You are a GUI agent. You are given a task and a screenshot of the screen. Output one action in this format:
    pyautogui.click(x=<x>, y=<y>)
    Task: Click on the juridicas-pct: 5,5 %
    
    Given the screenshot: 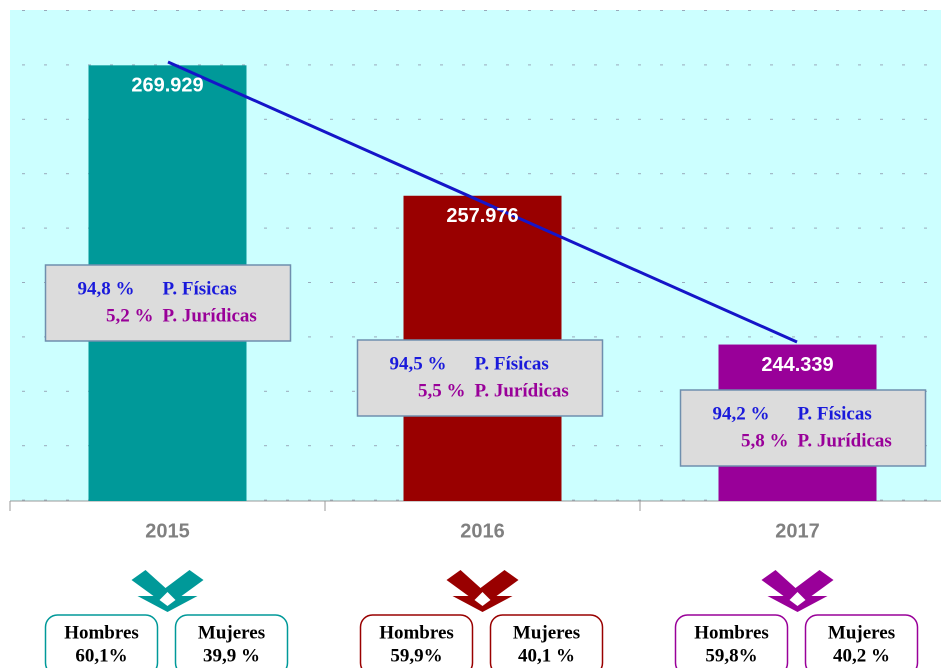 What is the action you would take?
    pyautogui.click(x=442, y=390)
    